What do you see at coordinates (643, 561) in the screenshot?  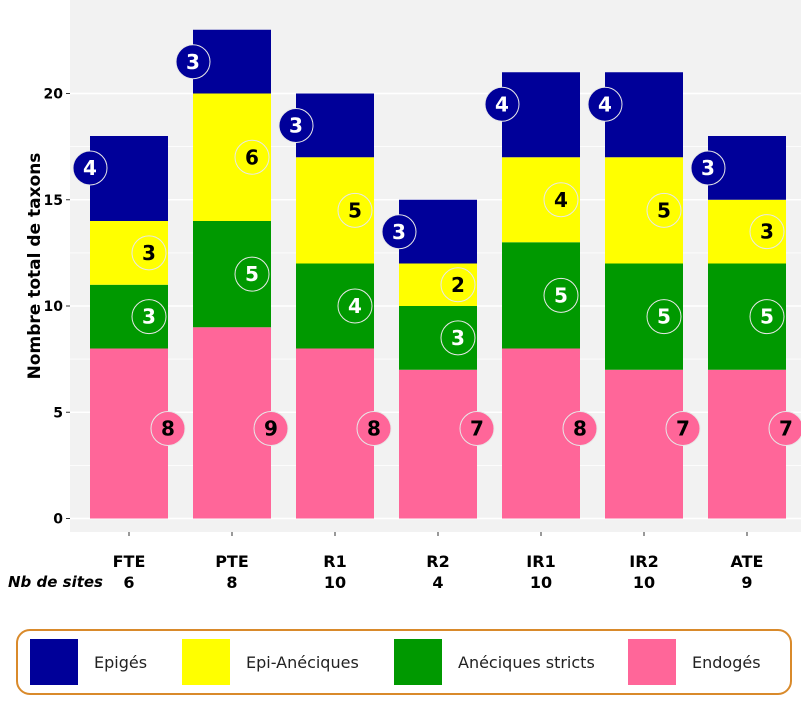 I see `x-tick-label: IR2` at bounding box center [643, 561].